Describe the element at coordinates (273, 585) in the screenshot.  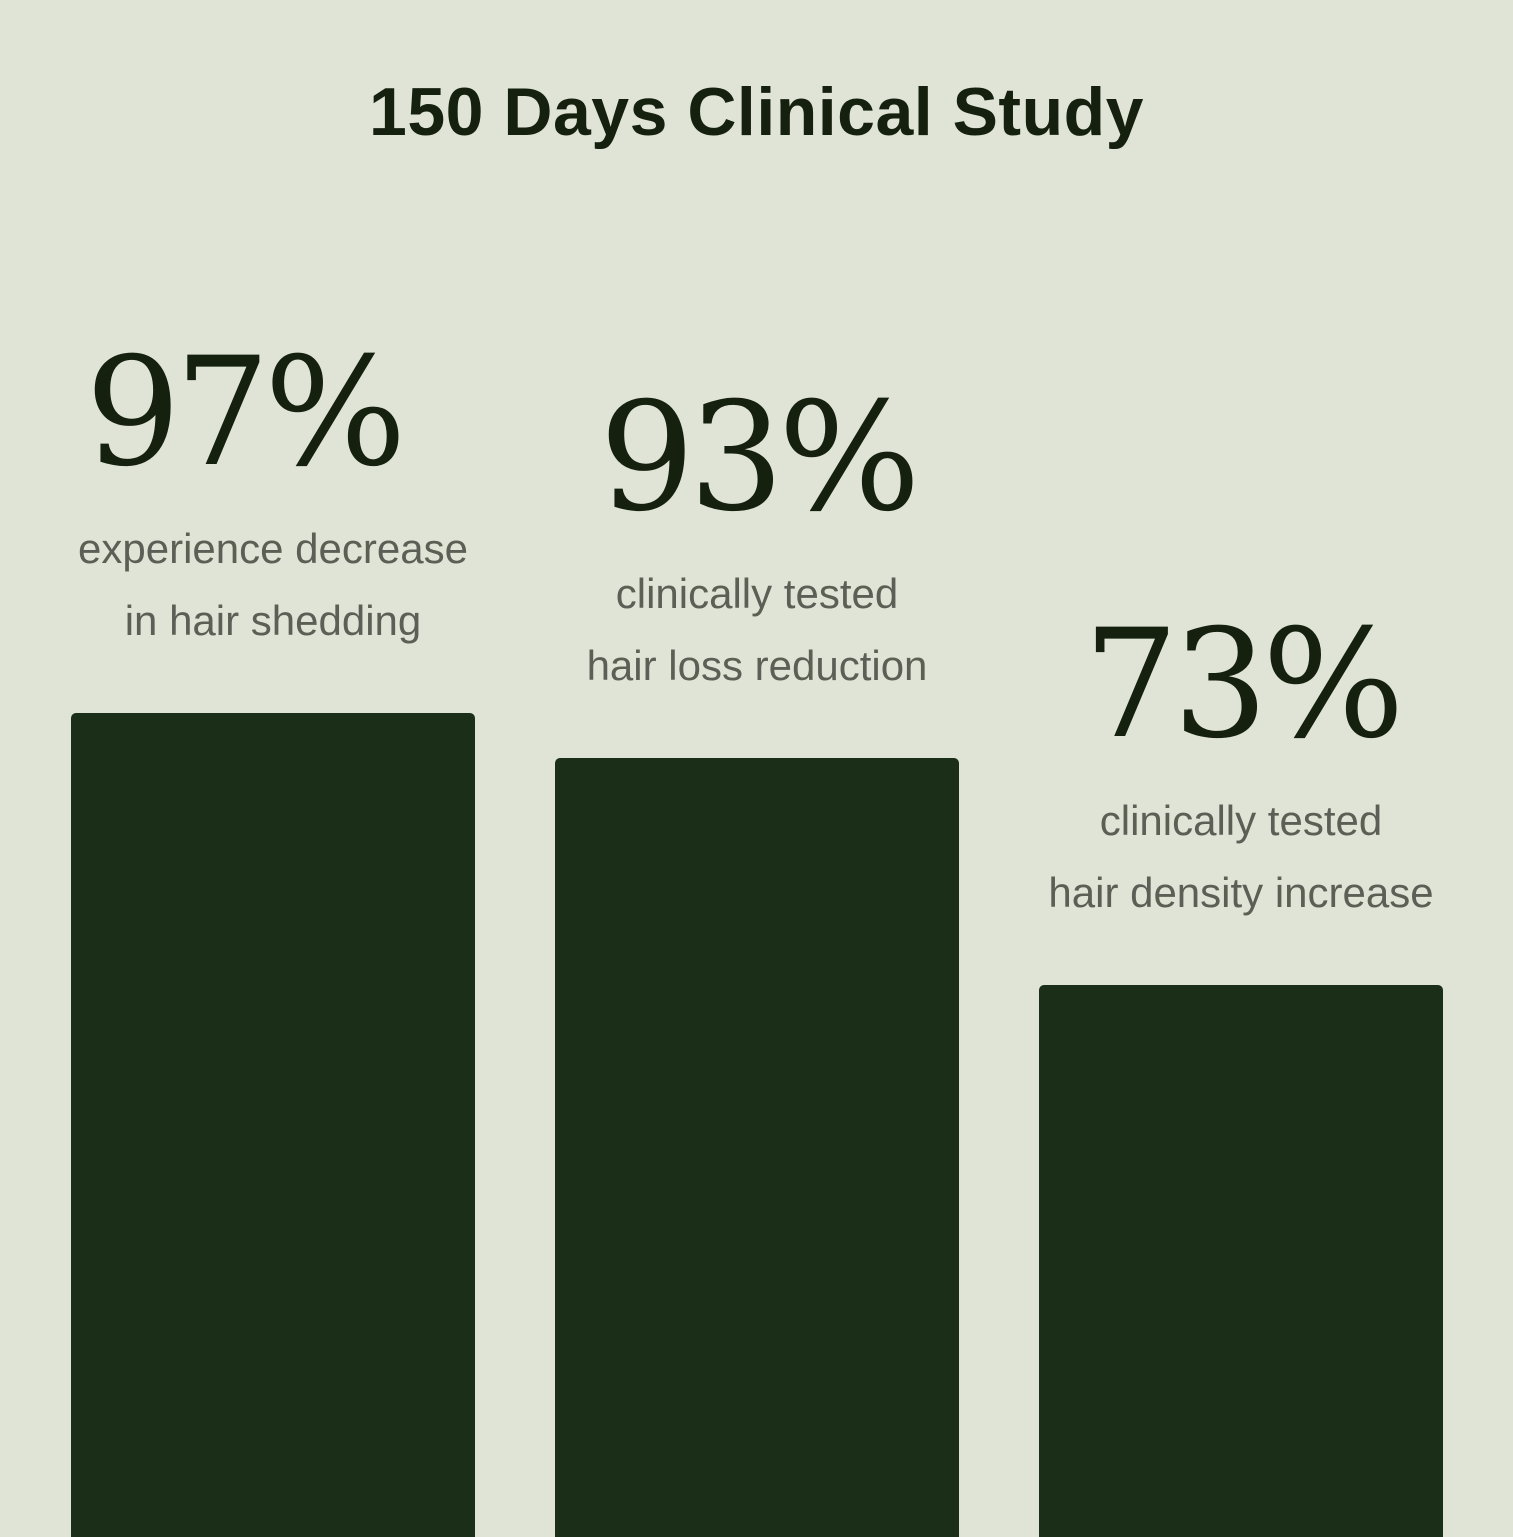
I see `category-label-1: experience decrease in hair shedding` at that location.